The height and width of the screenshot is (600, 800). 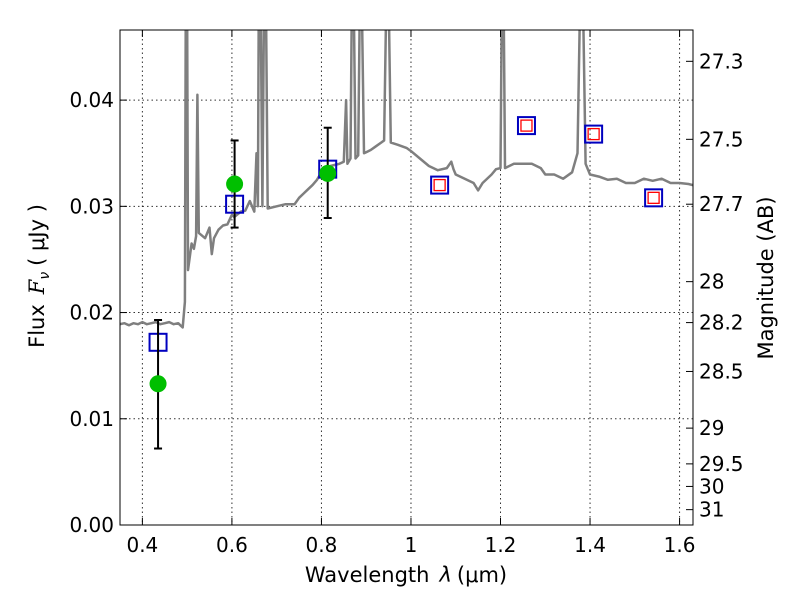 I want to click on right-tick-label: 30, so click(x=711, y=486).